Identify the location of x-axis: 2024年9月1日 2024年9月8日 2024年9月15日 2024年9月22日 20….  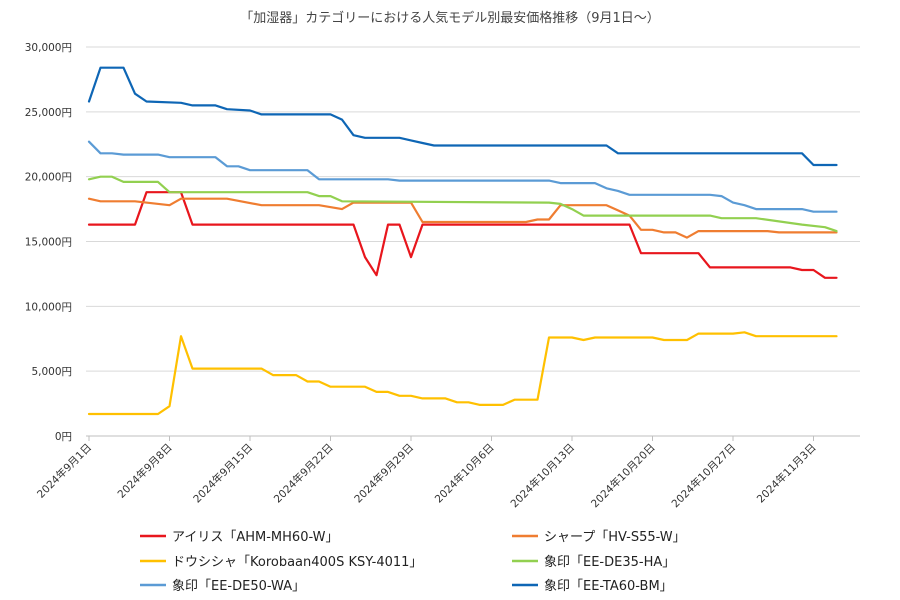
(426, 473).